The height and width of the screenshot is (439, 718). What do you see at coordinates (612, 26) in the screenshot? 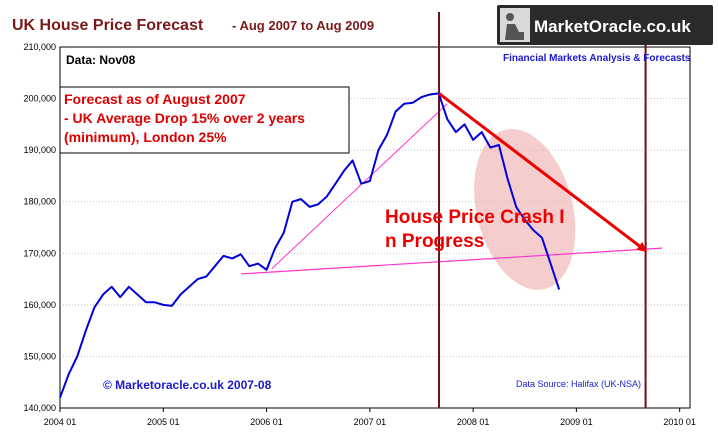
I see `svg-text: MarketOracle.co.uk` at bounding box center [612, 26].